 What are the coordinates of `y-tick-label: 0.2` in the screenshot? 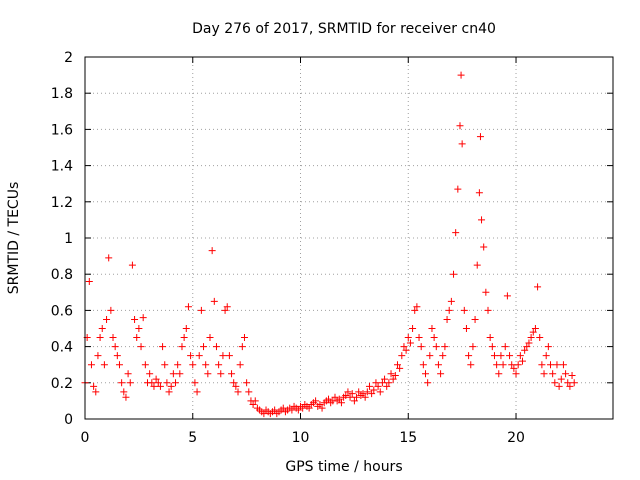 It's located at (62, 384).